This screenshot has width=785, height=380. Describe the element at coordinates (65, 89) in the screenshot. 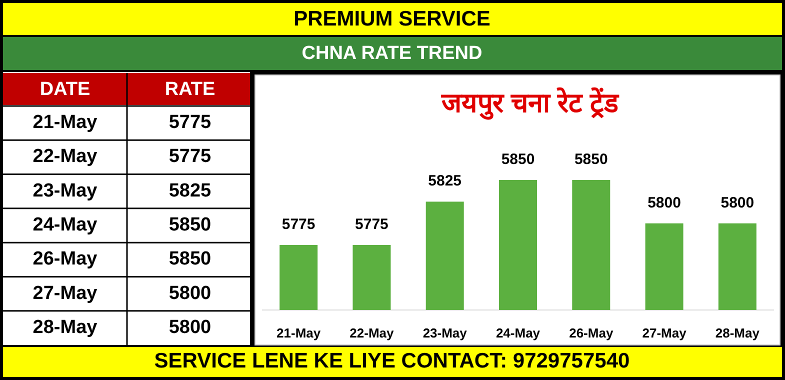

I see `text: DATE` at that location.